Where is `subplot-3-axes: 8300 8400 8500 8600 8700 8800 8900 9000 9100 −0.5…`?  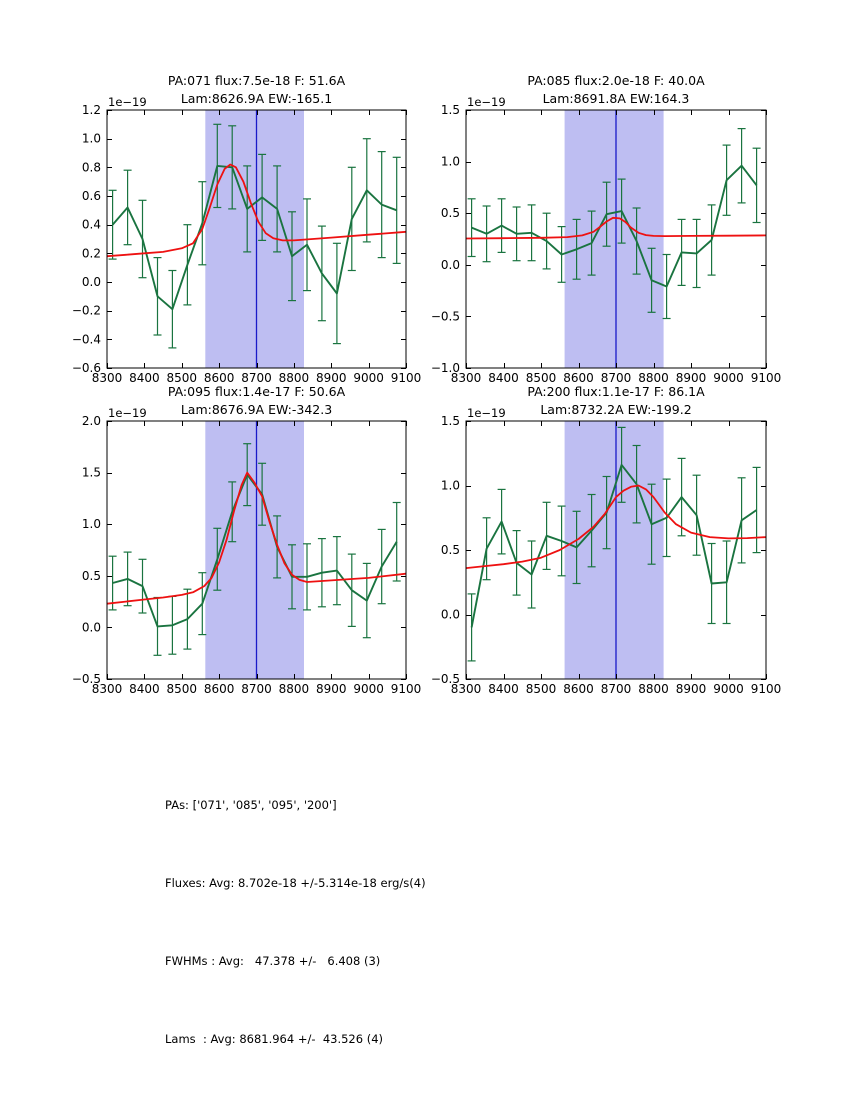
subplot-3-axes: 8300 8400 8500 8600 8700 8800 8900 9000 9100 −0.5… is located at coordinates (246, 555).